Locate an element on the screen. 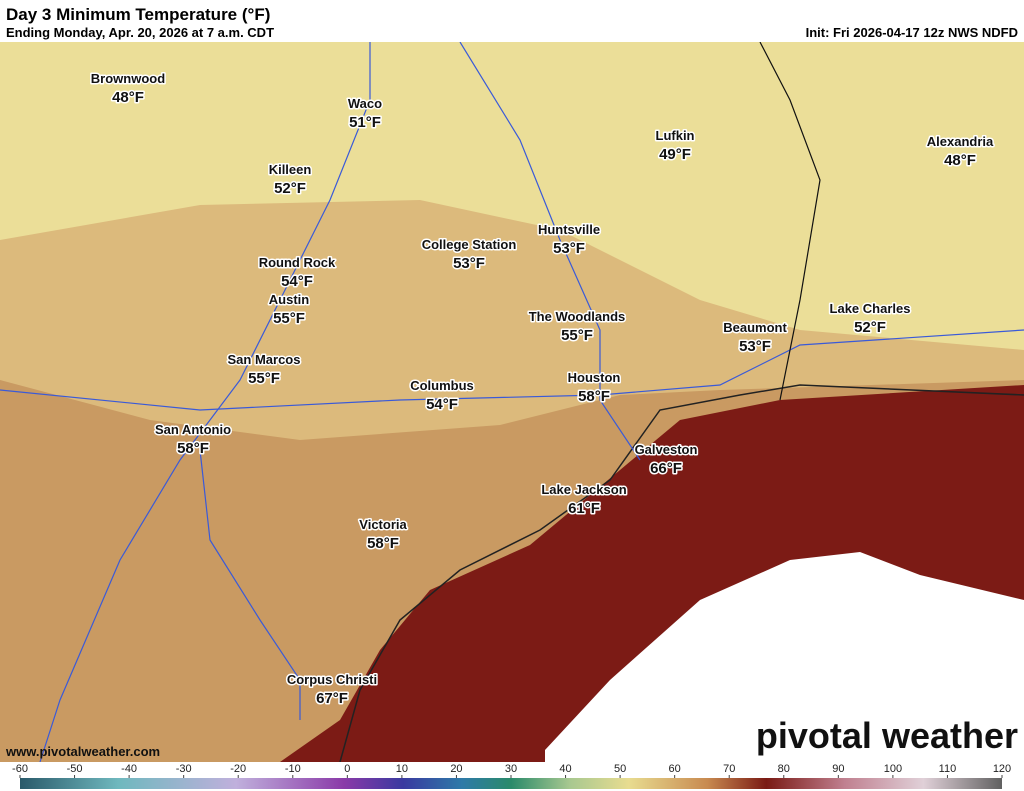 The height and width of the screenshot is (791, 1024). city-temp: 49°F is located at coordinates (675, 154).